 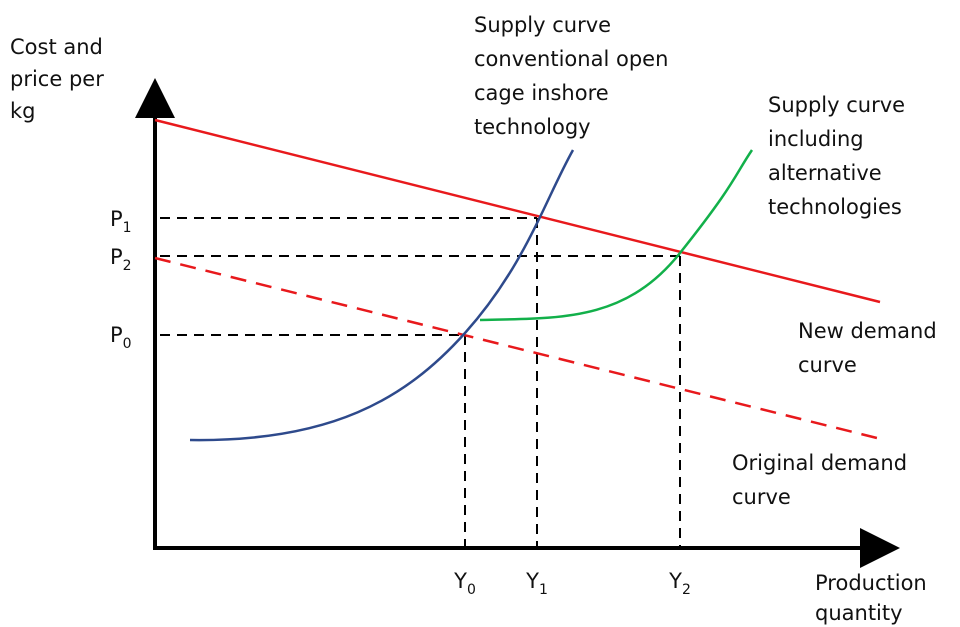 I want to click on label: Cost and, so click(x=56, y=47).